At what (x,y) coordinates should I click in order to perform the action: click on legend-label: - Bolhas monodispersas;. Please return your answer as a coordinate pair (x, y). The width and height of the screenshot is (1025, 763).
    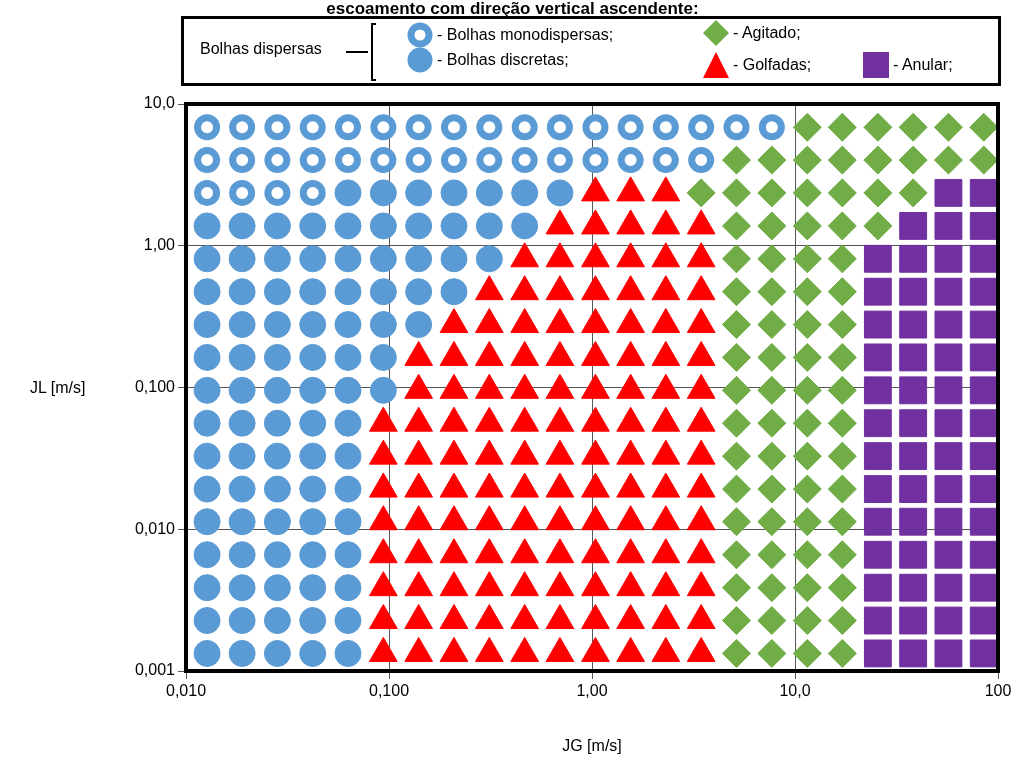
    Looking at the image, I should click on (525, 35).